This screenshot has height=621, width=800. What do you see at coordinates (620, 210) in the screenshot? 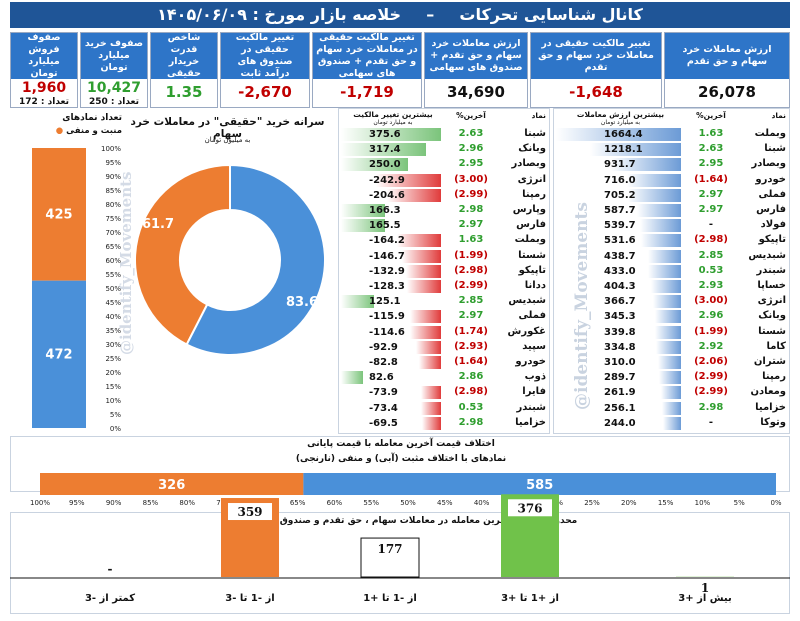
I see `row-value: 587.7` at bounding box center [620, 210].